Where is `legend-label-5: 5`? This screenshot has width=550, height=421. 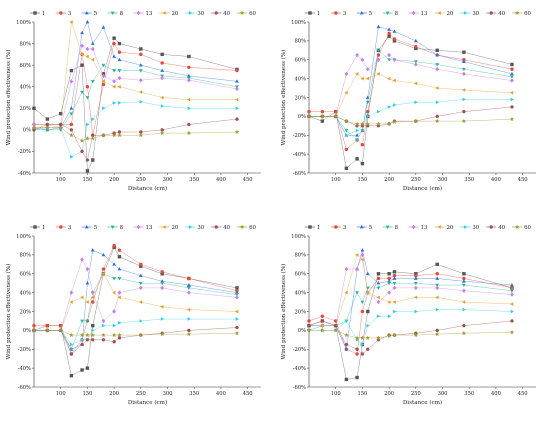
legend-label-5: 5 is located at coordinates (371, 14).